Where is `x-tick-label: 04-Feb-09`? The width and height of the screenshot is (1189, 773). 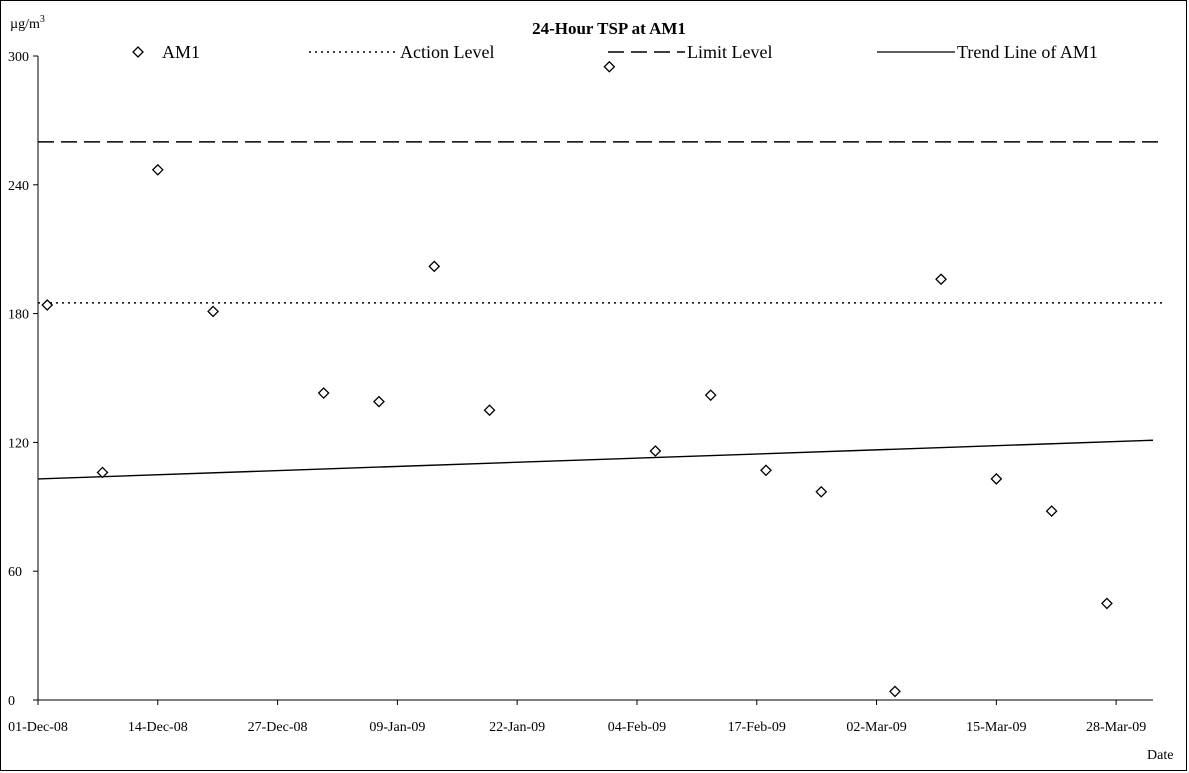
x-tick-label: 04-Feb-09 is located at coordinates (637, 727).